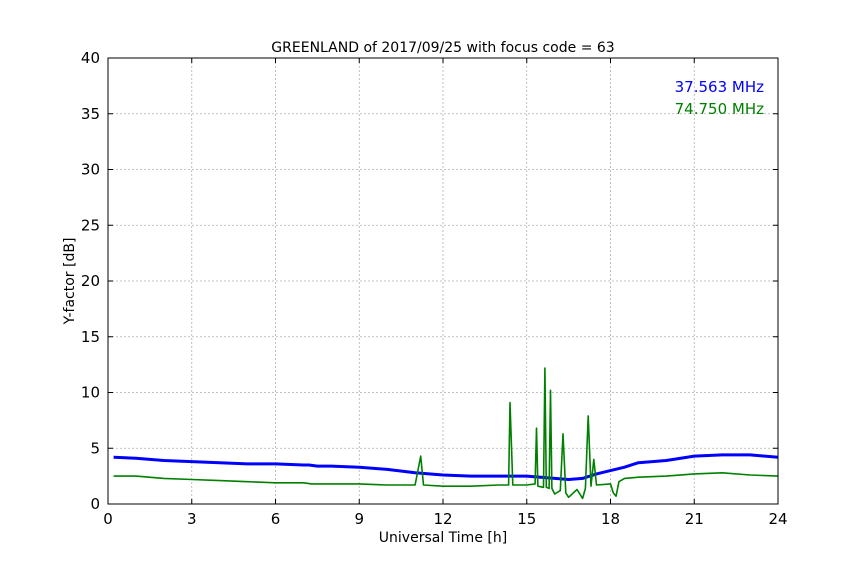 The image size is (864, 576). I want to click on x-tick-label: 24, so click(777, 519).